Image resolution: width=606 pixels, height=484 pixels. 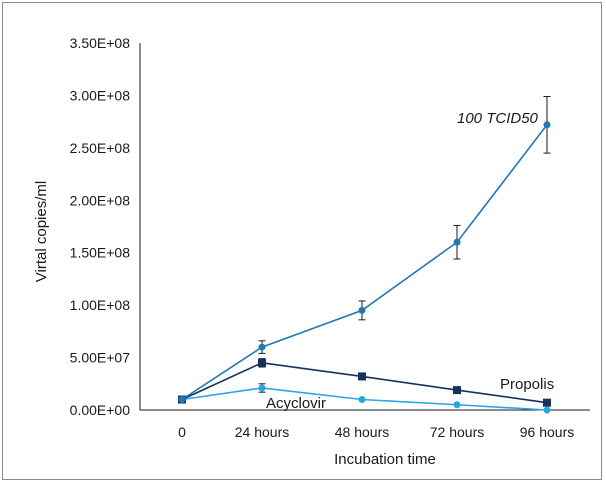 What do you see at coordinates (100, 305) in the screenshot?
I see `y-tick-label: 1.00E+08` at bounding box center [100, 305].